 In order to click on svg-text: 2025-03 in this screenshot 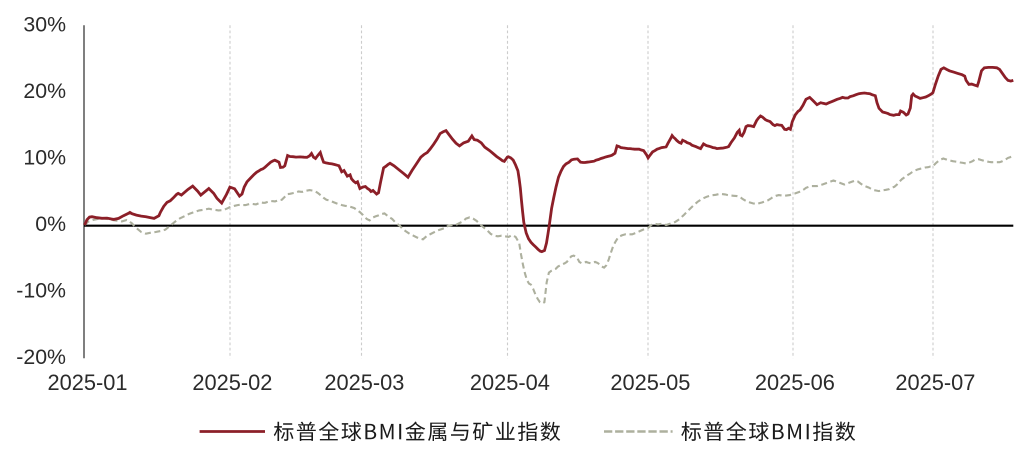, I will do `click(364, 382)`.